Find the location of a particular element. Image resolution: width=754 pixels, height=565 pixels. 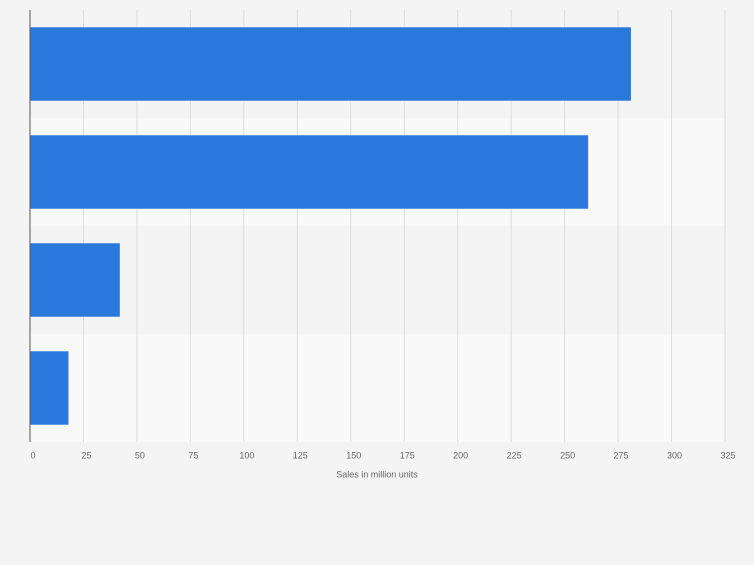

x-tick-label: 100 is located at coordinates (246, 455).